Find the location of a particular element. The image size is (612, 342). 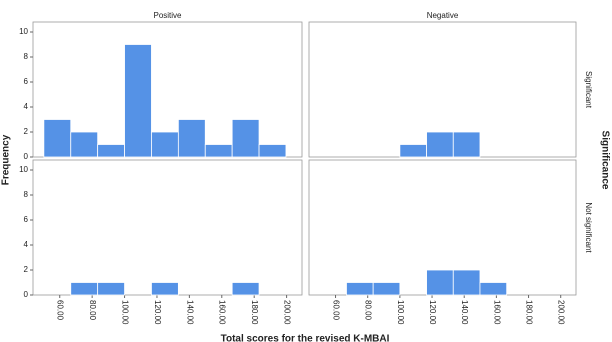

row-facet-label: Significance is located at coordinates (604, 160).